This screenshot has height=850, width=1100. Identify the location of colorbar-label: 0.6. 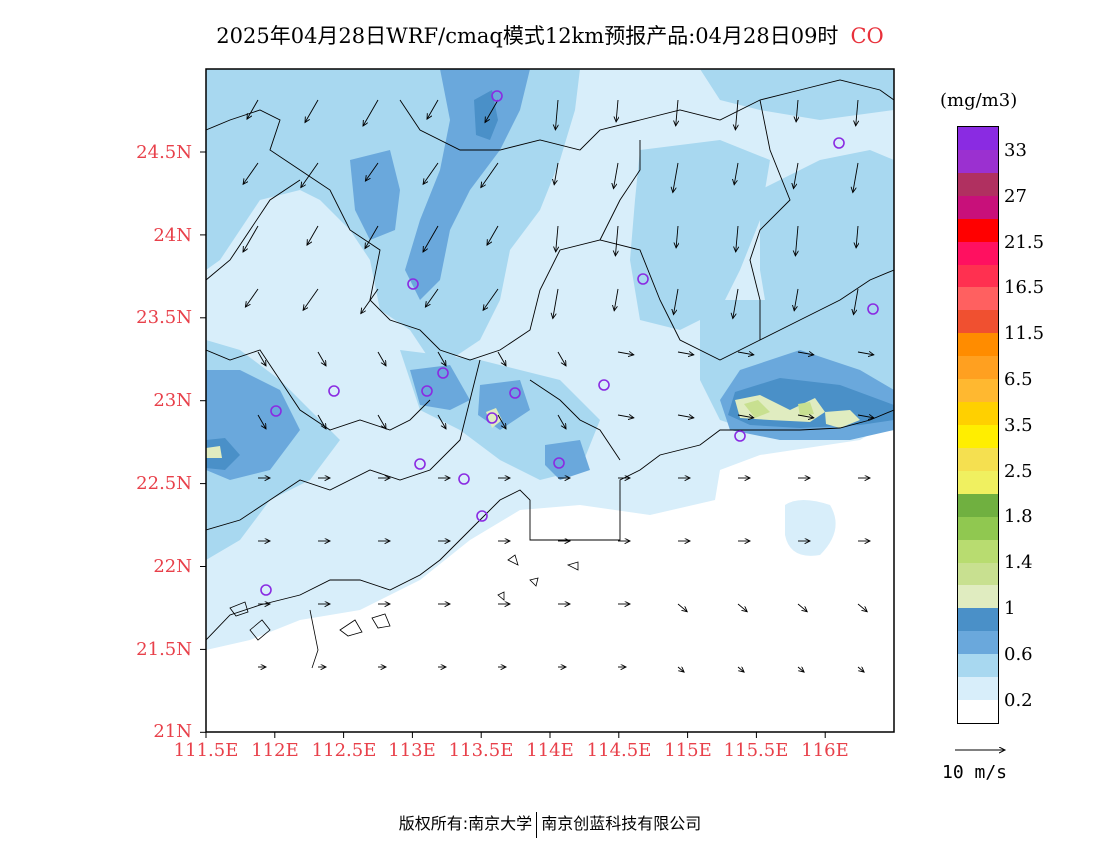
(1018, 654).